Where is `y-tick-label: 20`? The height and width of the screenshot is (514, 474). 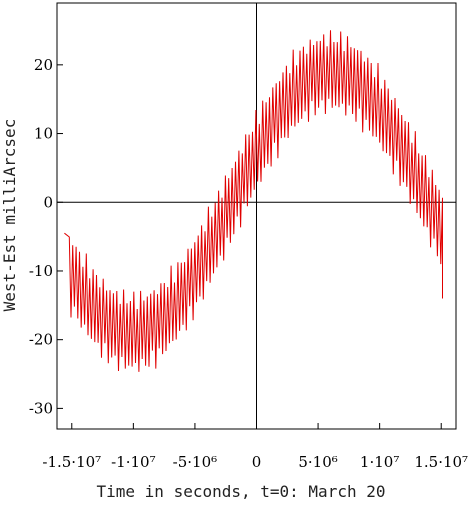
y-tick-label: 20 is located at coordinates (43, 65).